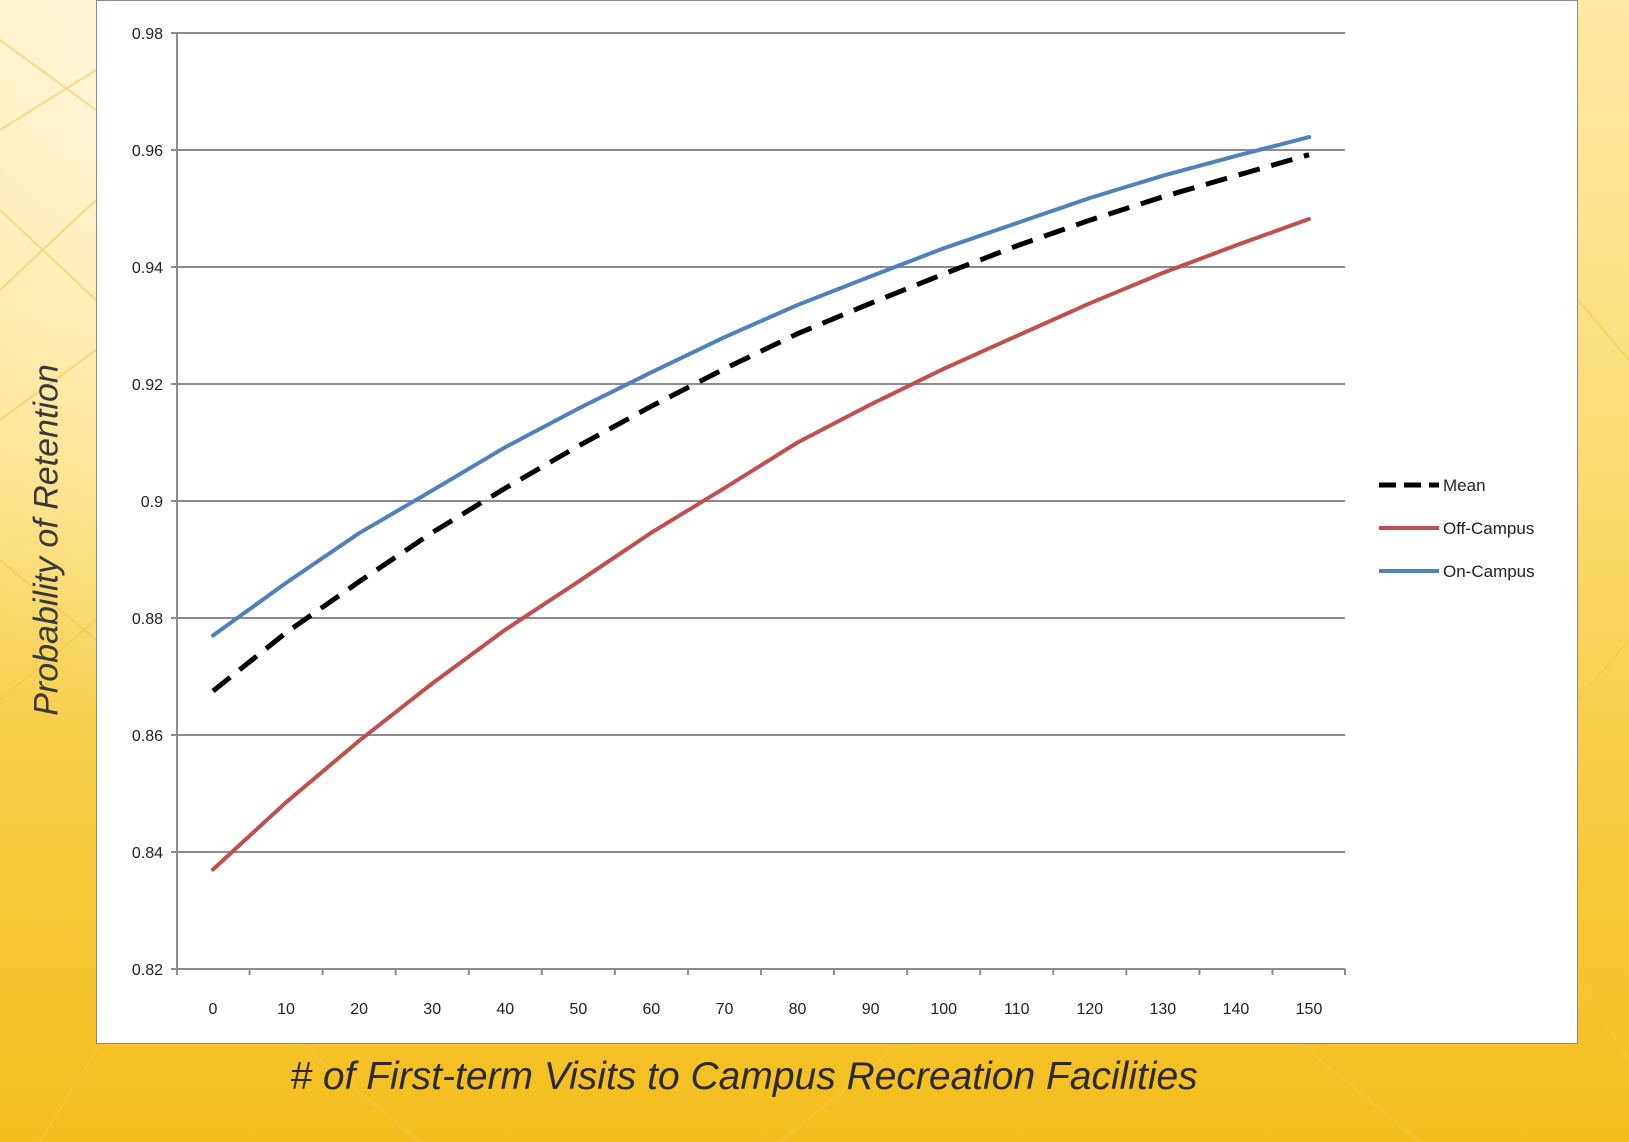  What do you see at coordinates (1464, 485) in the screenshot?
I see `legend-label-mean: Mean` at bounding box center [1464, 485].